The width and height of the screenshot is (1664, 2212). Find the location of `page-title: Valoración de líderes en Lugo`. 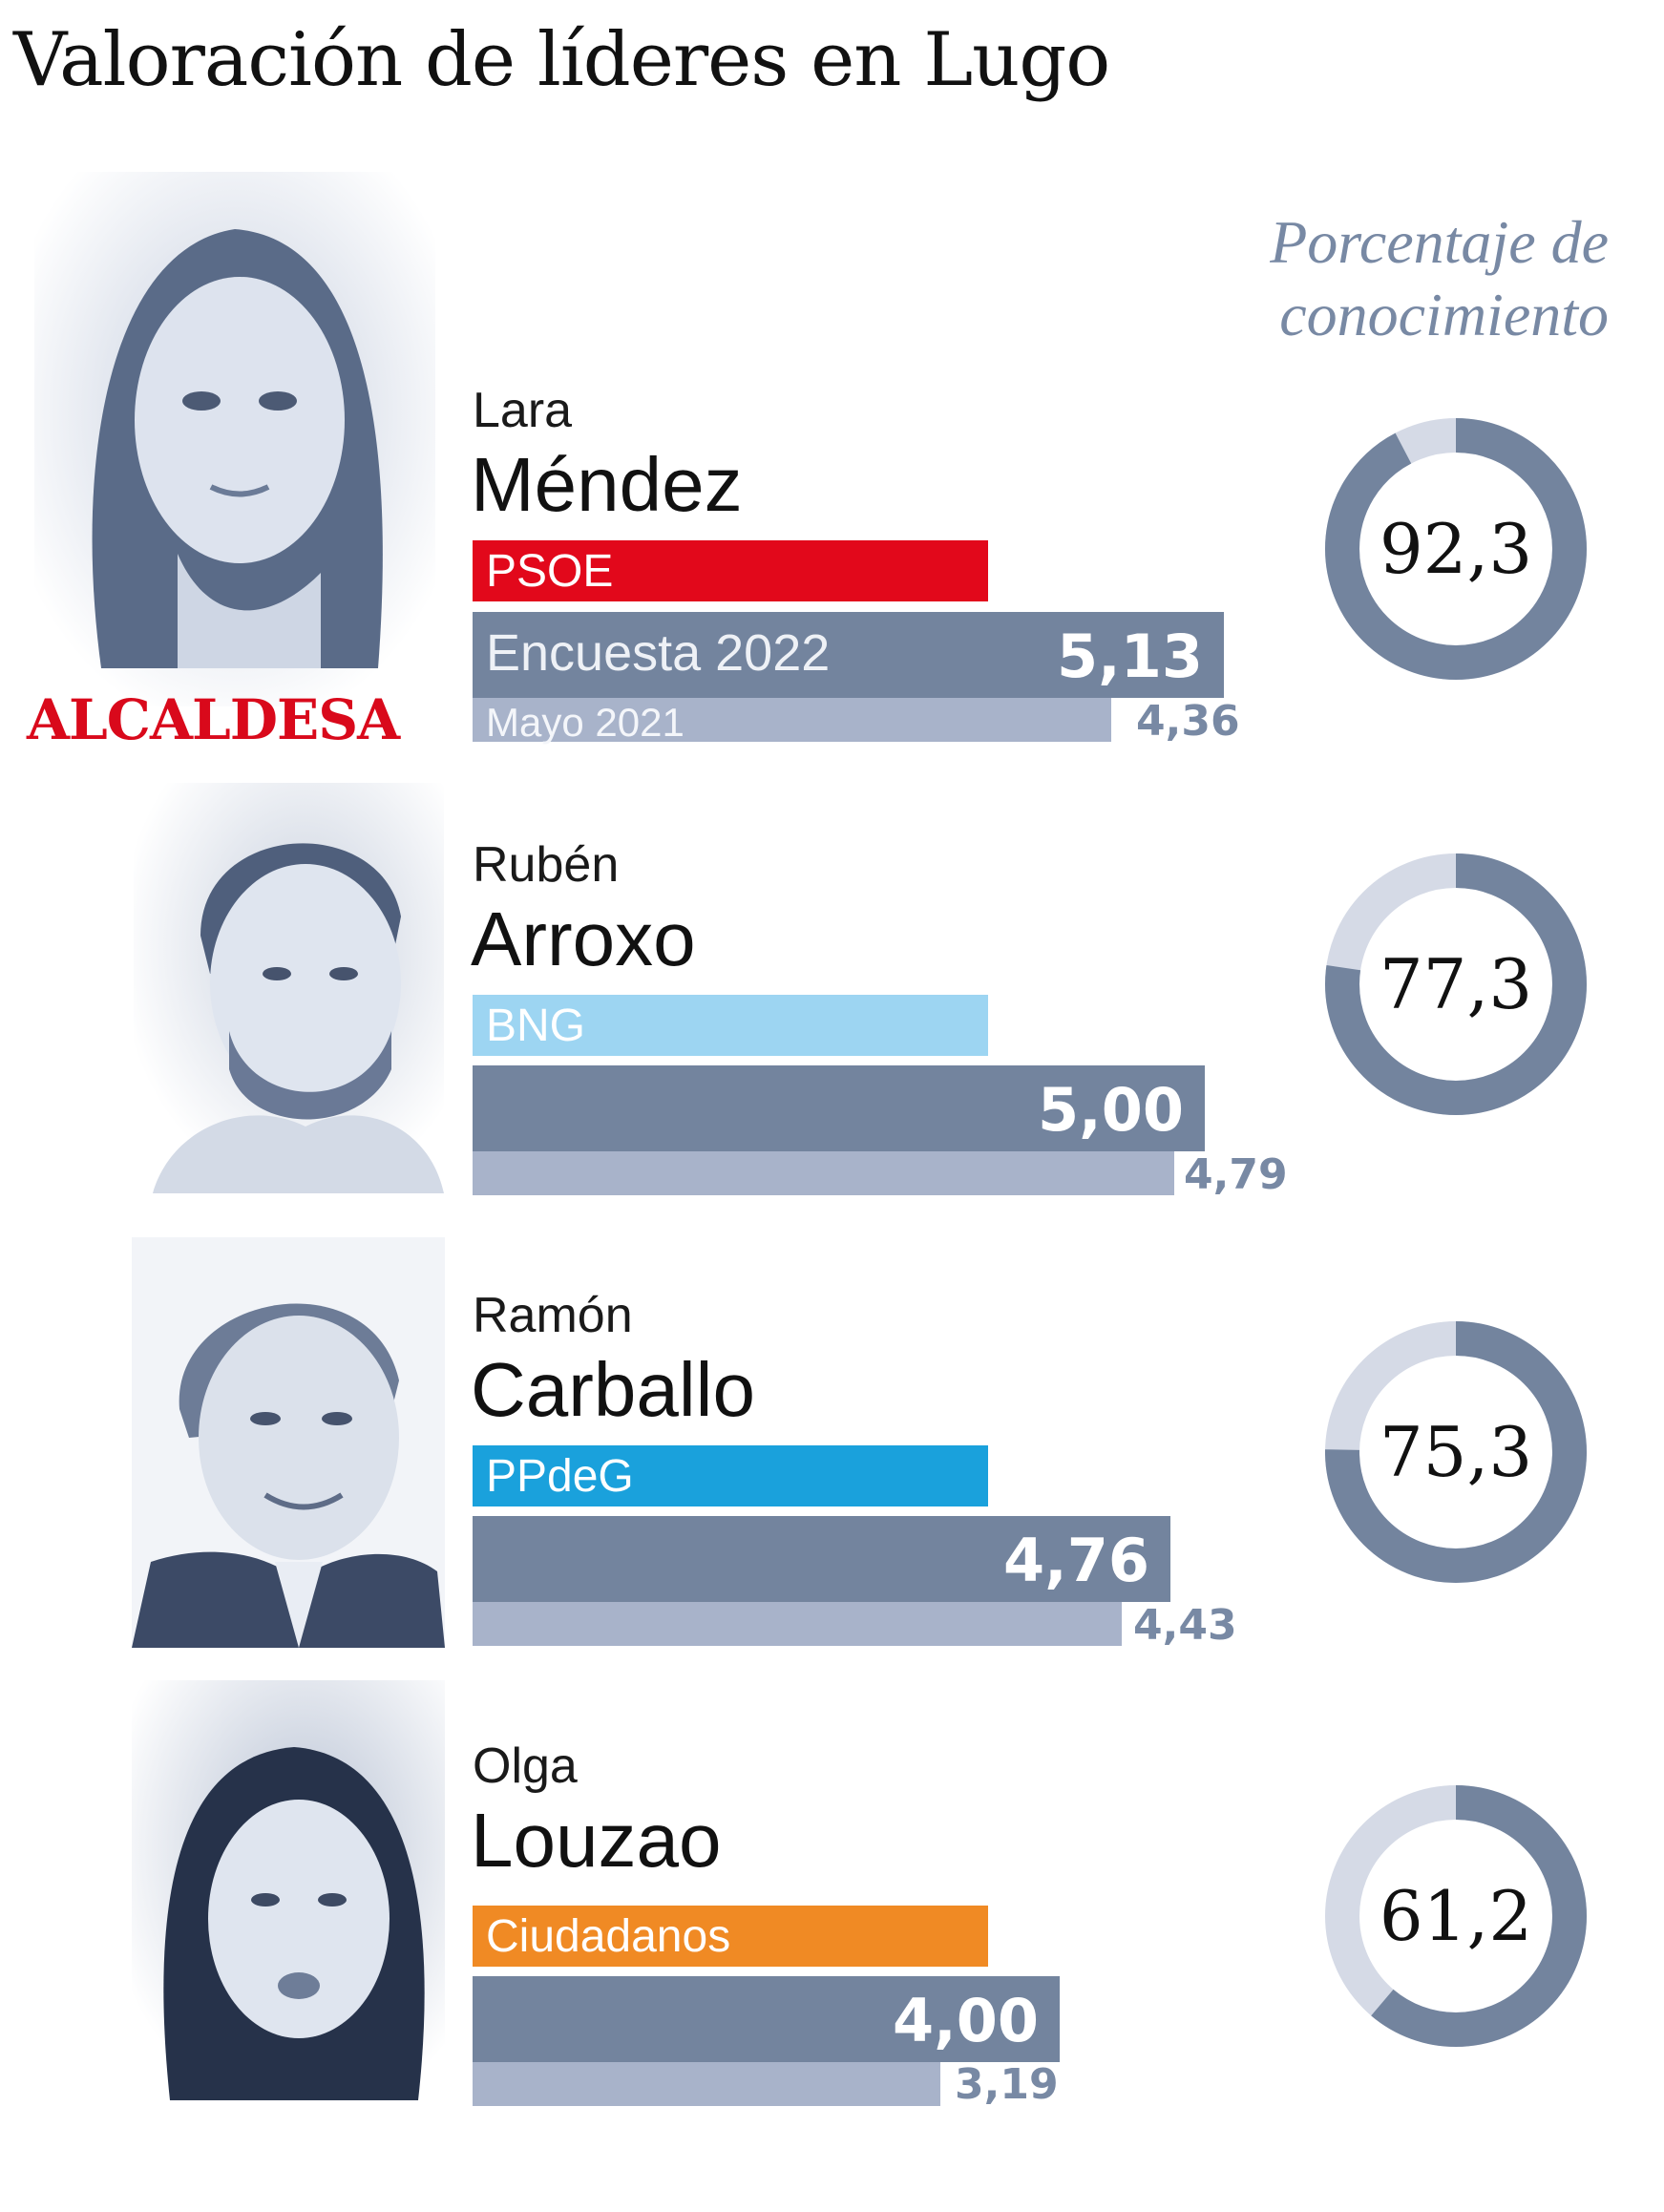

page-title: Valoración de líderes en Lugo is located at coordinates (561, 60).